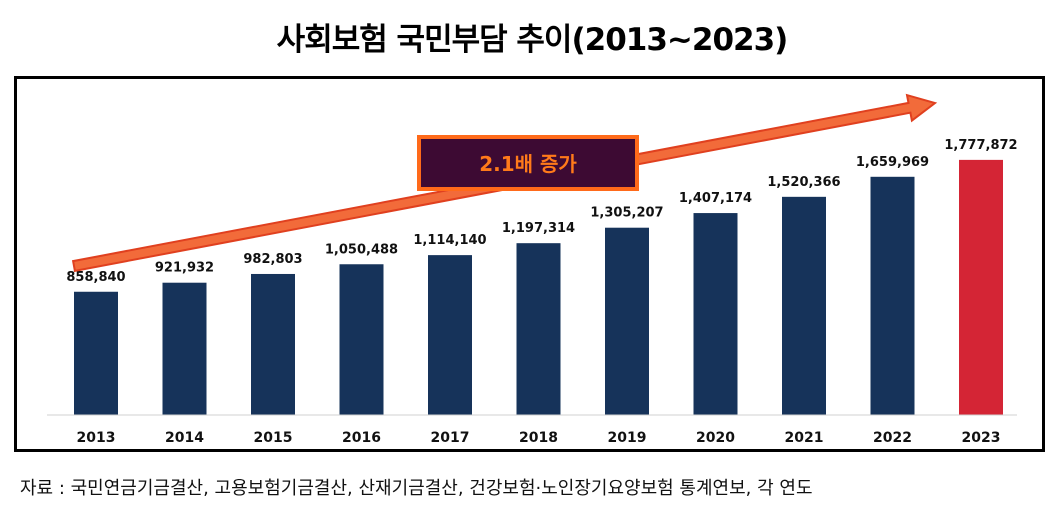 This screenshot has height=514, width=1064. Describe the element at coordinates (532, 40) in the screenshot. I see `page-title: 사회보험 국민부담 추이(2013~2023)` at that location.